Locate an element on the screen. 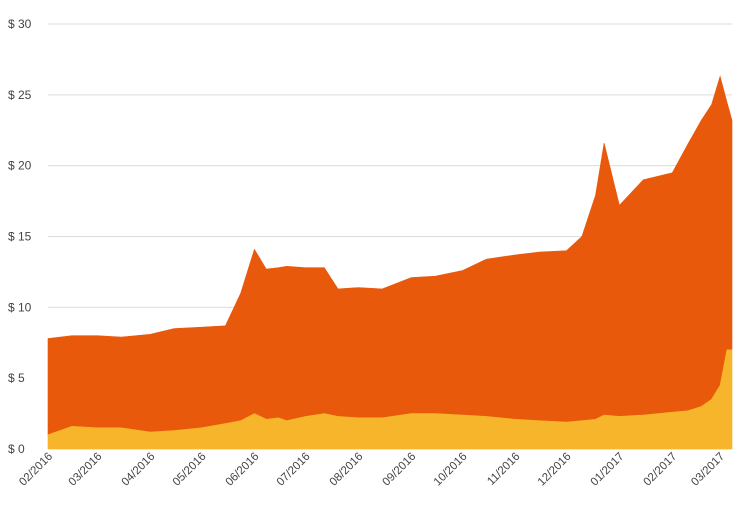 The height and width of the screenshot is (509, 740). x-tick-label: 01/2017 is located at coordinates (608, 470).